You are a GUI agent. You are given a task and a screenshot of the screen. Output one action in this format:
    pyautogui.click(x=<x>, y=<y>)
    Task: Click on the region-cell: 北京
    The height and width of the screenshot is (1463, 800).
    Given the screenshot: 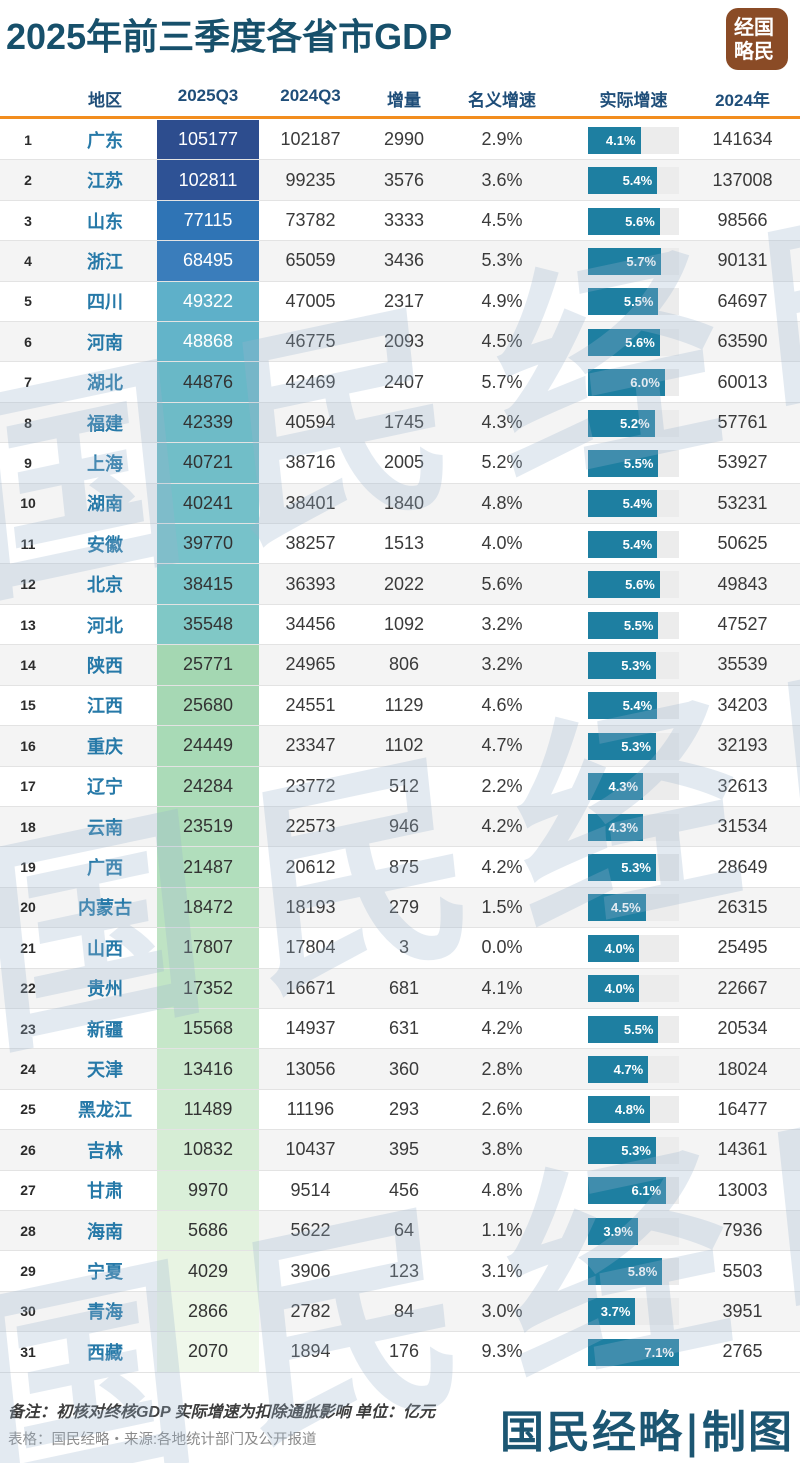 What is the action you would take?
    pyautogui.click(x=105, y=585)
    